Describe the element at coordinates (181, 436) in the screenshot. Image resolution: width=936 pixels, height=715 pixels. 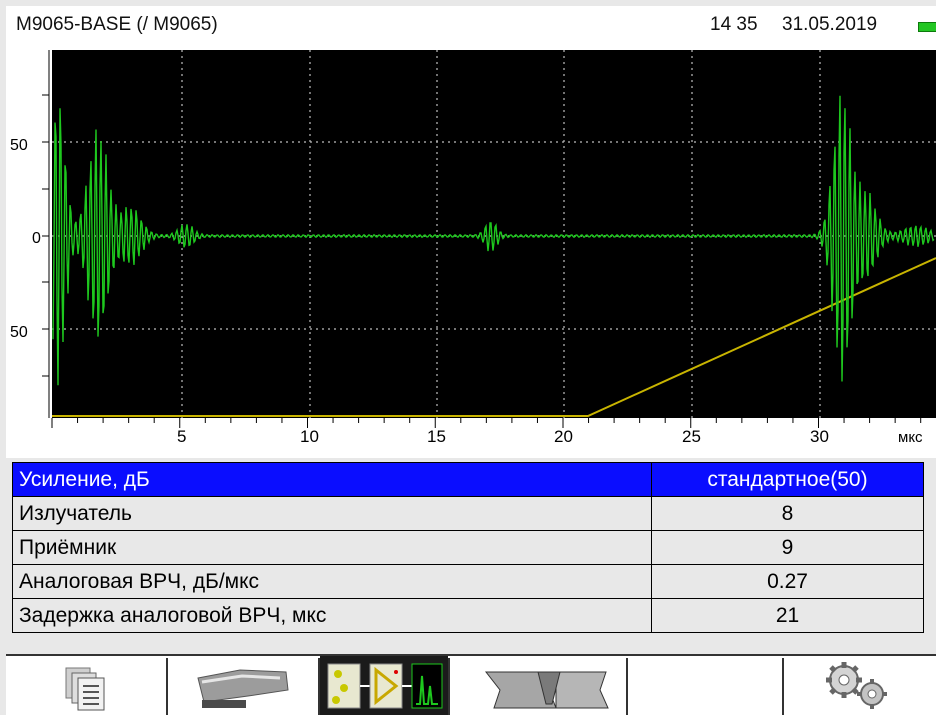
I see `x-tick-label: 5` at that location.